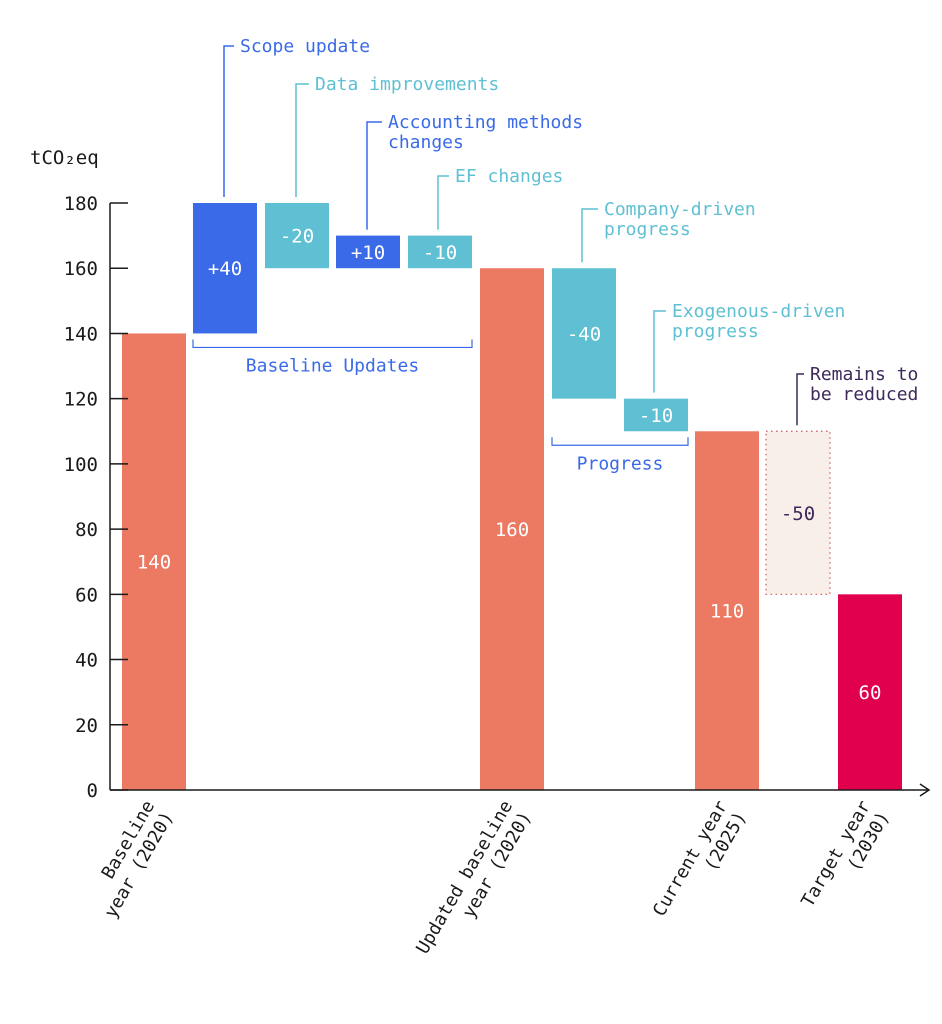  What do you see at coordinates (81, 204) in the screenshot?
I see `y-tick-label: 180` at bounding box center [81, 204].